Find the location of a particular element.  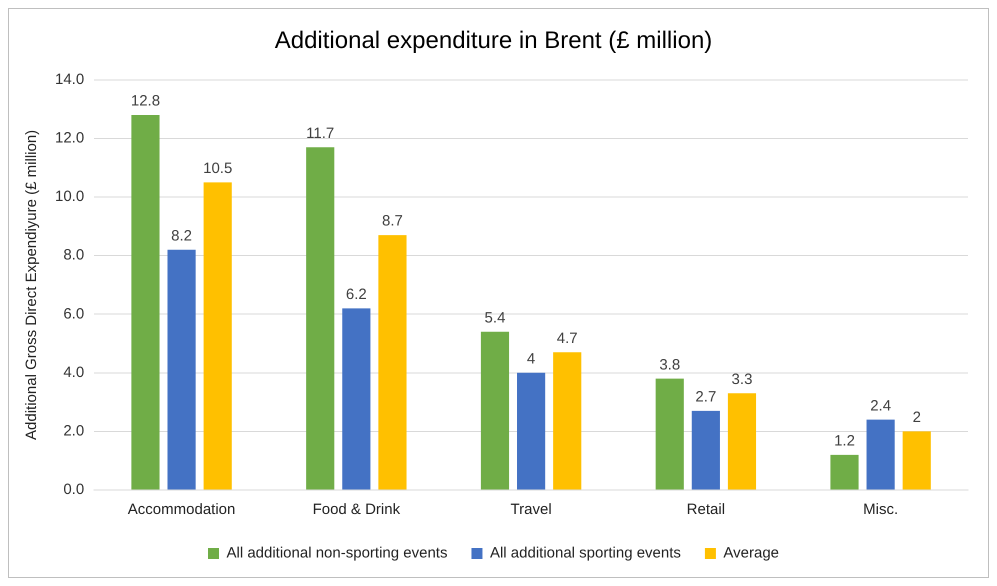

data-label: 1.2 is located at coordinates (844, 441).